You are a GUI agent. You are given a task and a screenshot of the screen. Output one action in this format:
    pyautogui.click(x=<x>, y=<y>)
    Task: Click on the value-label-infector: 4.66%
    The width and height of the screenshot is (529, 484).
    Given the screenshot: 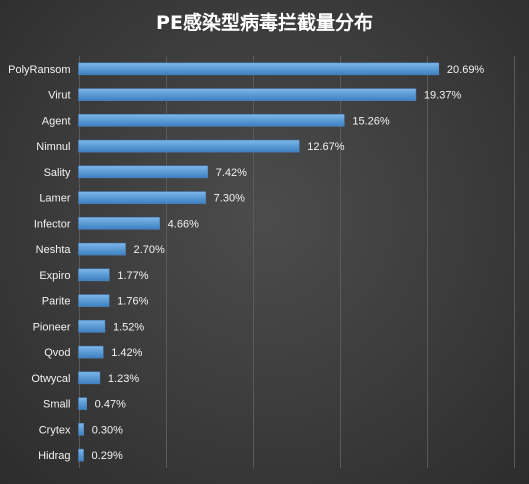 What is the action you would take?
    pyautogui.click(x=183, y=224)
    